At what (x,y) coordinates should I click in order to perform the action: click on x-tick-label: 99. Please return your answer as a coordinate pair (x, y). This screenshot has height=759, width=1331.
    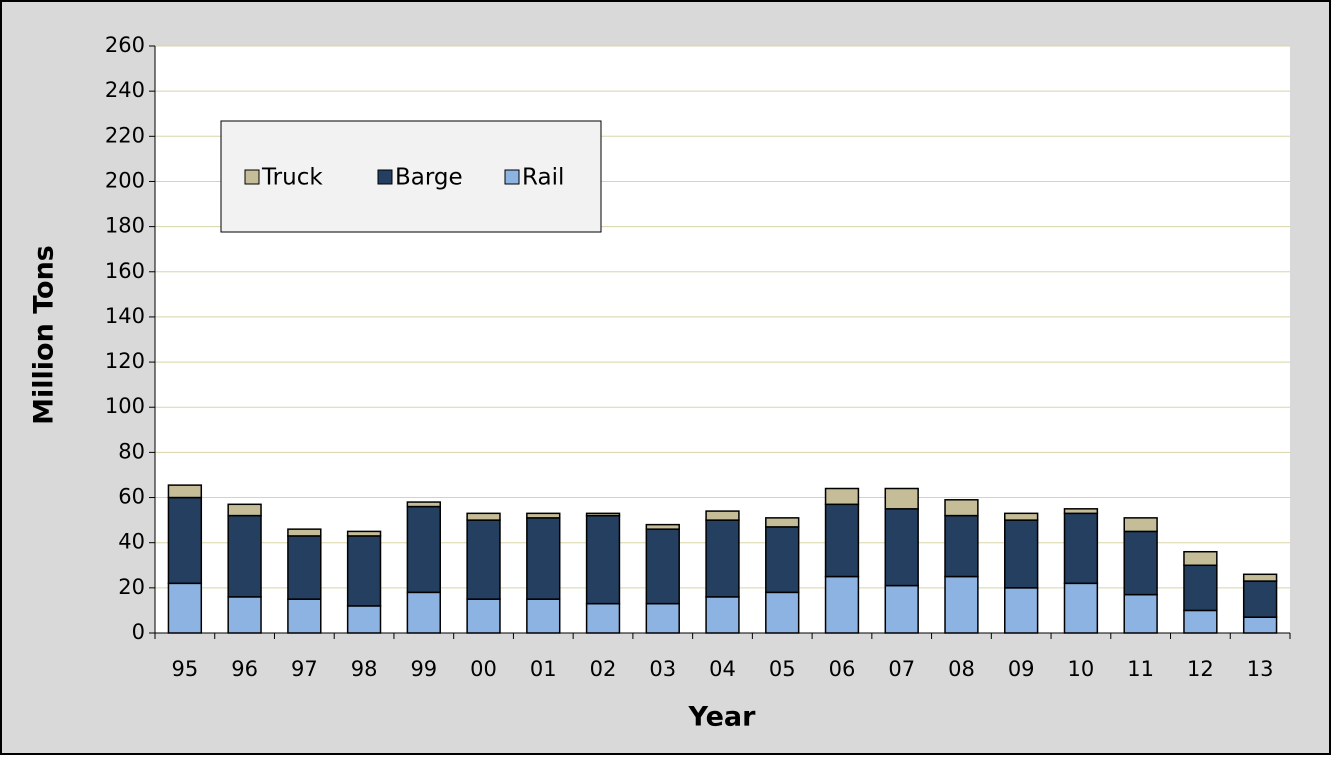
    Looking at the image, I should click on (423, 669).